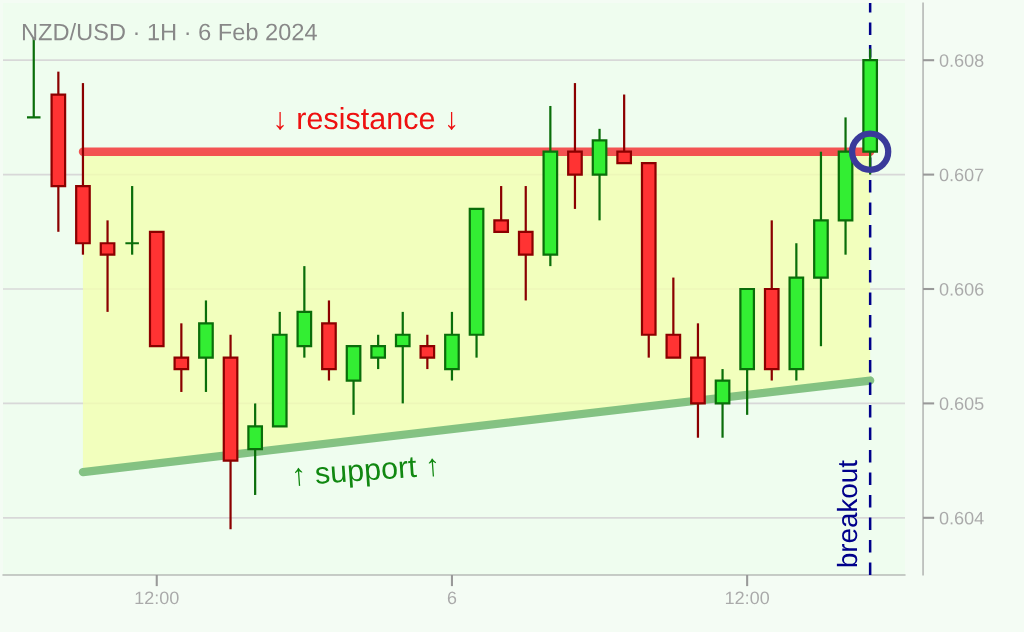  What do you see at coordinates (961, 404) in the screenshot?
I see `y-tick-label: 0.605` at bounding box center [961, 404].